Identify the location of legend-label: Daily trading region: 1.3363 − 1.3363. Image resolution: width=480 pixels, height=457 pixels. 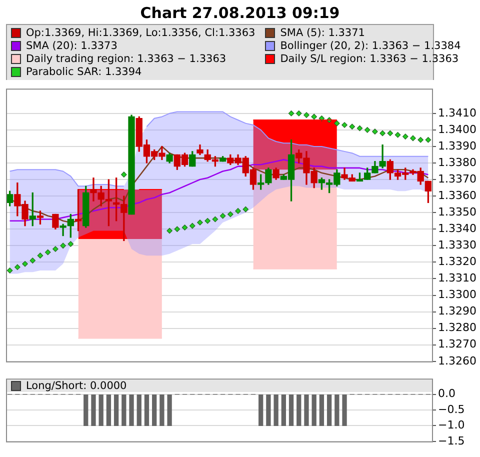
(126, 59).